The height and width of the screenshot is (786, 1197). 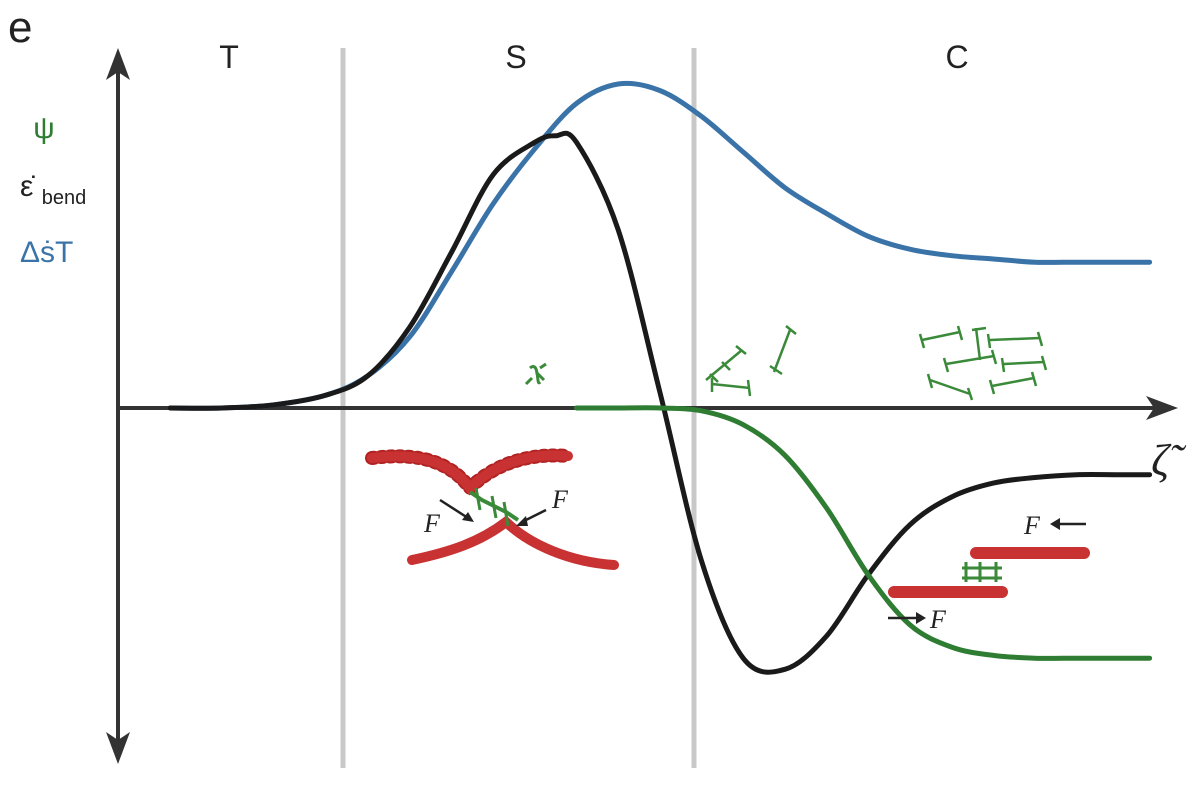 I want to click on sliding-filaments-illustration: F F, so click(x=989, y=572).